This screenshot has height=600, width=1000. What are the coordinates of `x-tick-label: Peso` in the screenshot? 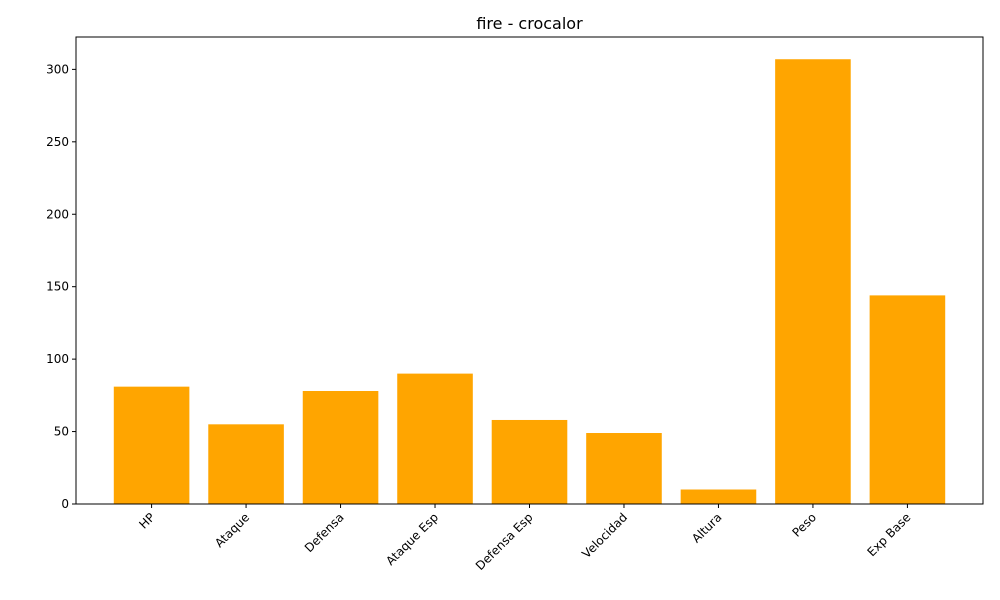 It's located at (805, 525).